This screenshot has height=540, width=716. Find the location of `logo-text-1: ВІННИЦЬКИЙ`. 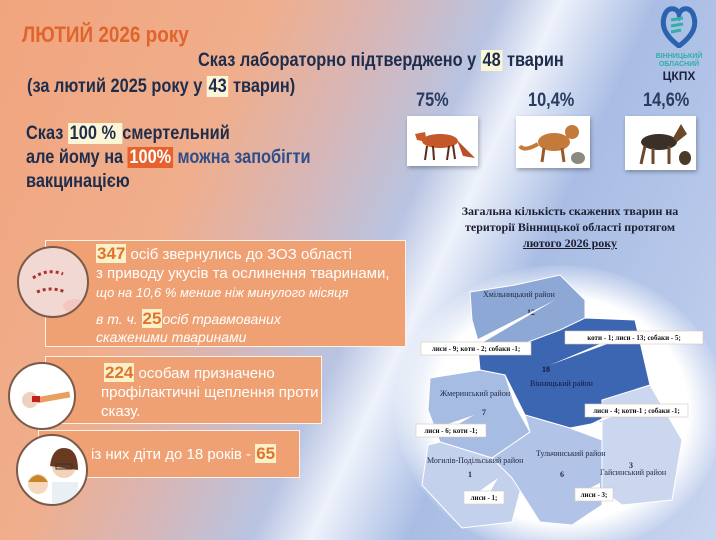

logo-text-1: ВІННИЦЬКИЙ is located at coordinates (679, 56).